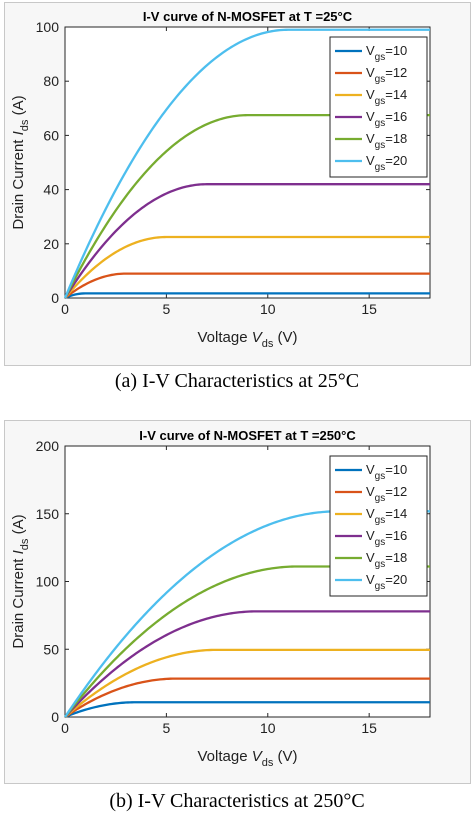 The image size is (474, 816). Describe the element at coordinates (51, 135) in the screenshot. I see `y-tick-label: 60` at that location.